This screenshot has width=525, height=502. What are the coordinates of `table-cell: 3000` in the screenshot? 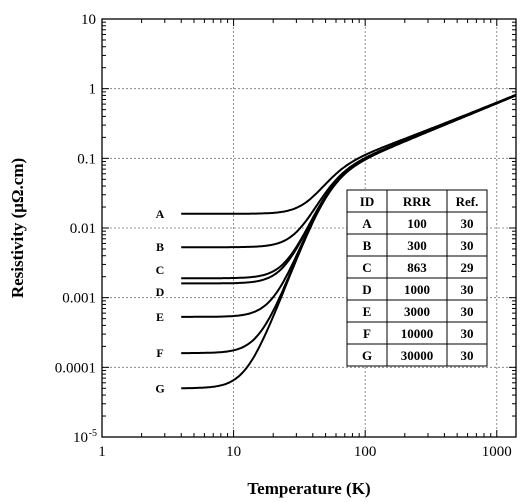 It's located at (417, 311).